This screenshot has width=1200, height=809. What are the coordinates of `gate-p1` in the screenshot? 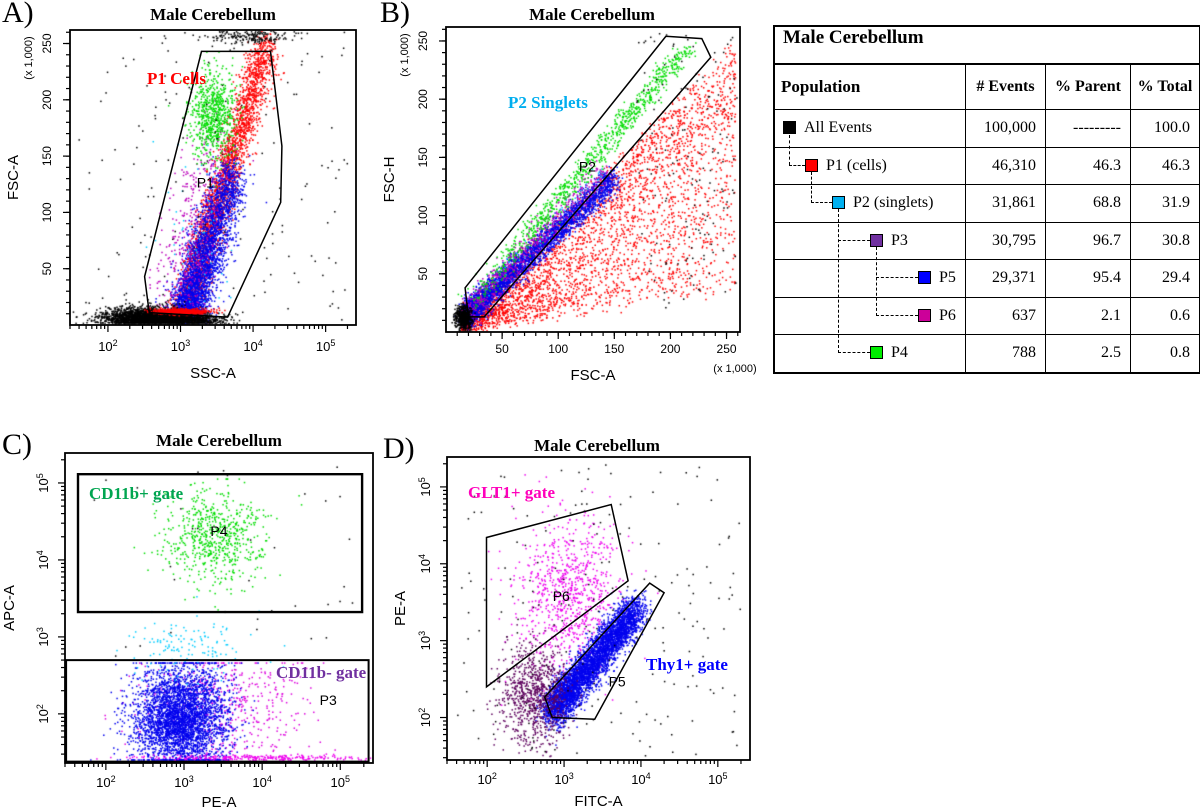 It's located at (213, 184).